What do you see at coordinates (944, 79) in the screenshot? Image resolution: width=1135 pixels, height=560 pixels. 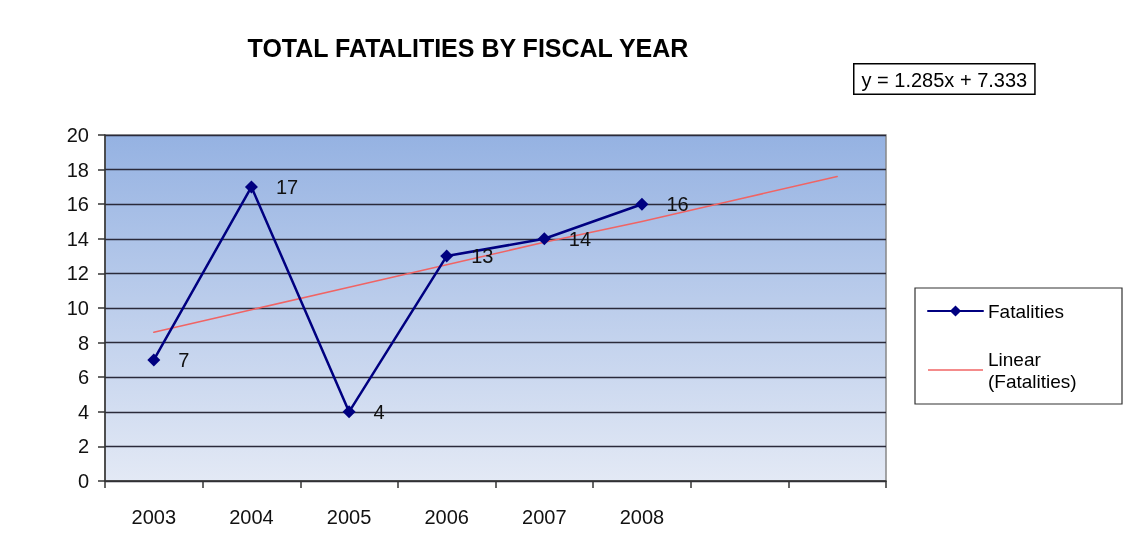 I see `text: y = 1.285x + 7.333` at bounding box center [944, 79].